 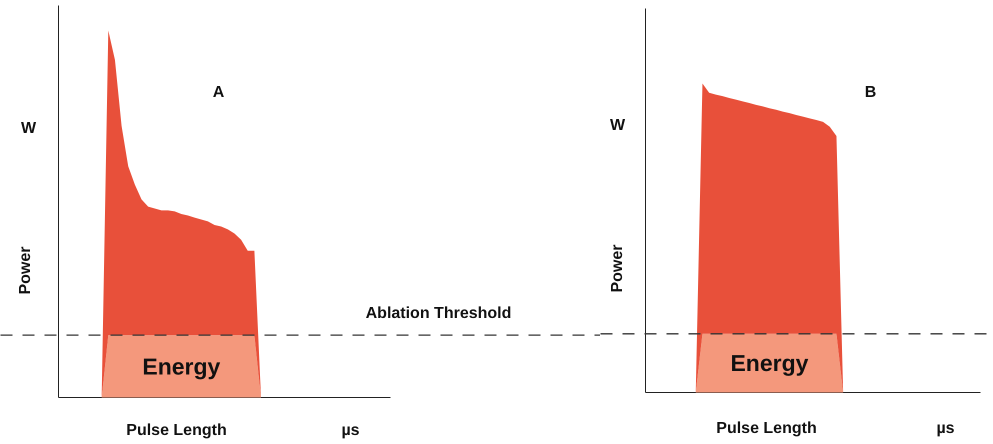 I want to click on text: A, so click(x=218, y=92).